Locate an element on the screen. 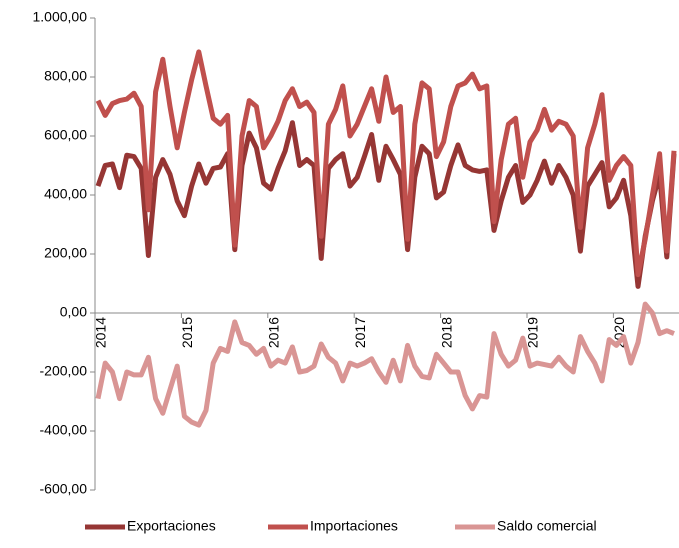 This screenshot has height=548, width=679. legend-label: Exportaciones is located at coordinates (171, 526).